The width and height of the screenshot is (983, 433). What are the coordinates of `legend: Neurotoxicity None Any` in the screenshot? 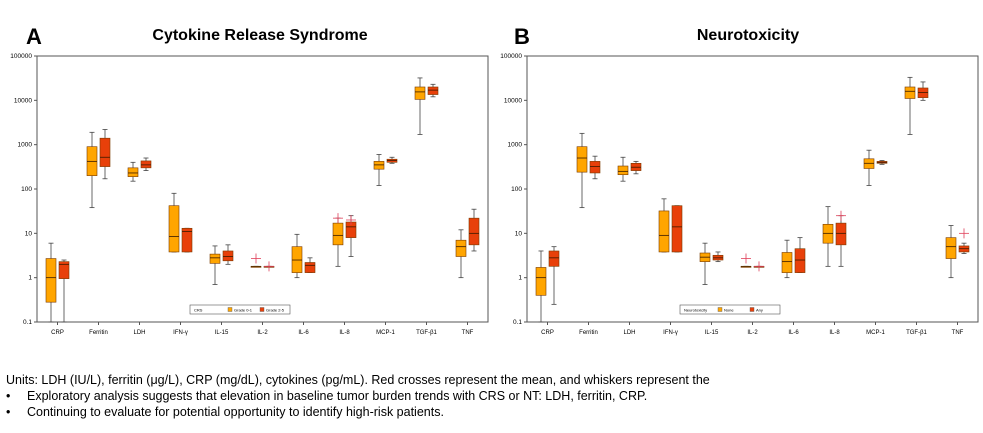 It's located at (730, 309).